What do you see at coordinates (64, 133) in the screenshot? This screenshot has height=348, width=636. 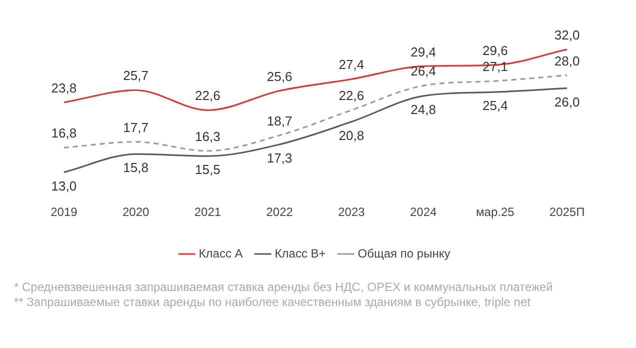 I see `data-label: 16,8` at bounding box center [64, 133].